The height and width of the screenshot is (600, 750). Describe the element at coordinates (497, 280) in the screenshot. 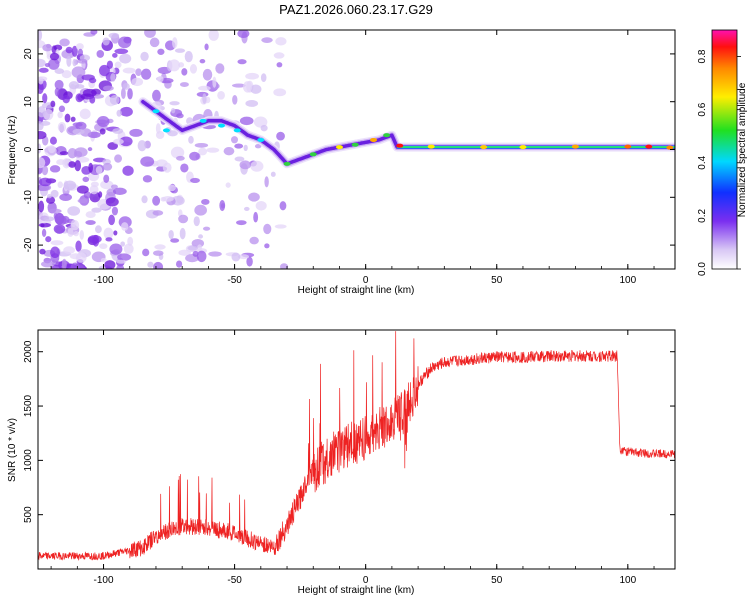

I see `top-x-tick-label: 50` at that location.